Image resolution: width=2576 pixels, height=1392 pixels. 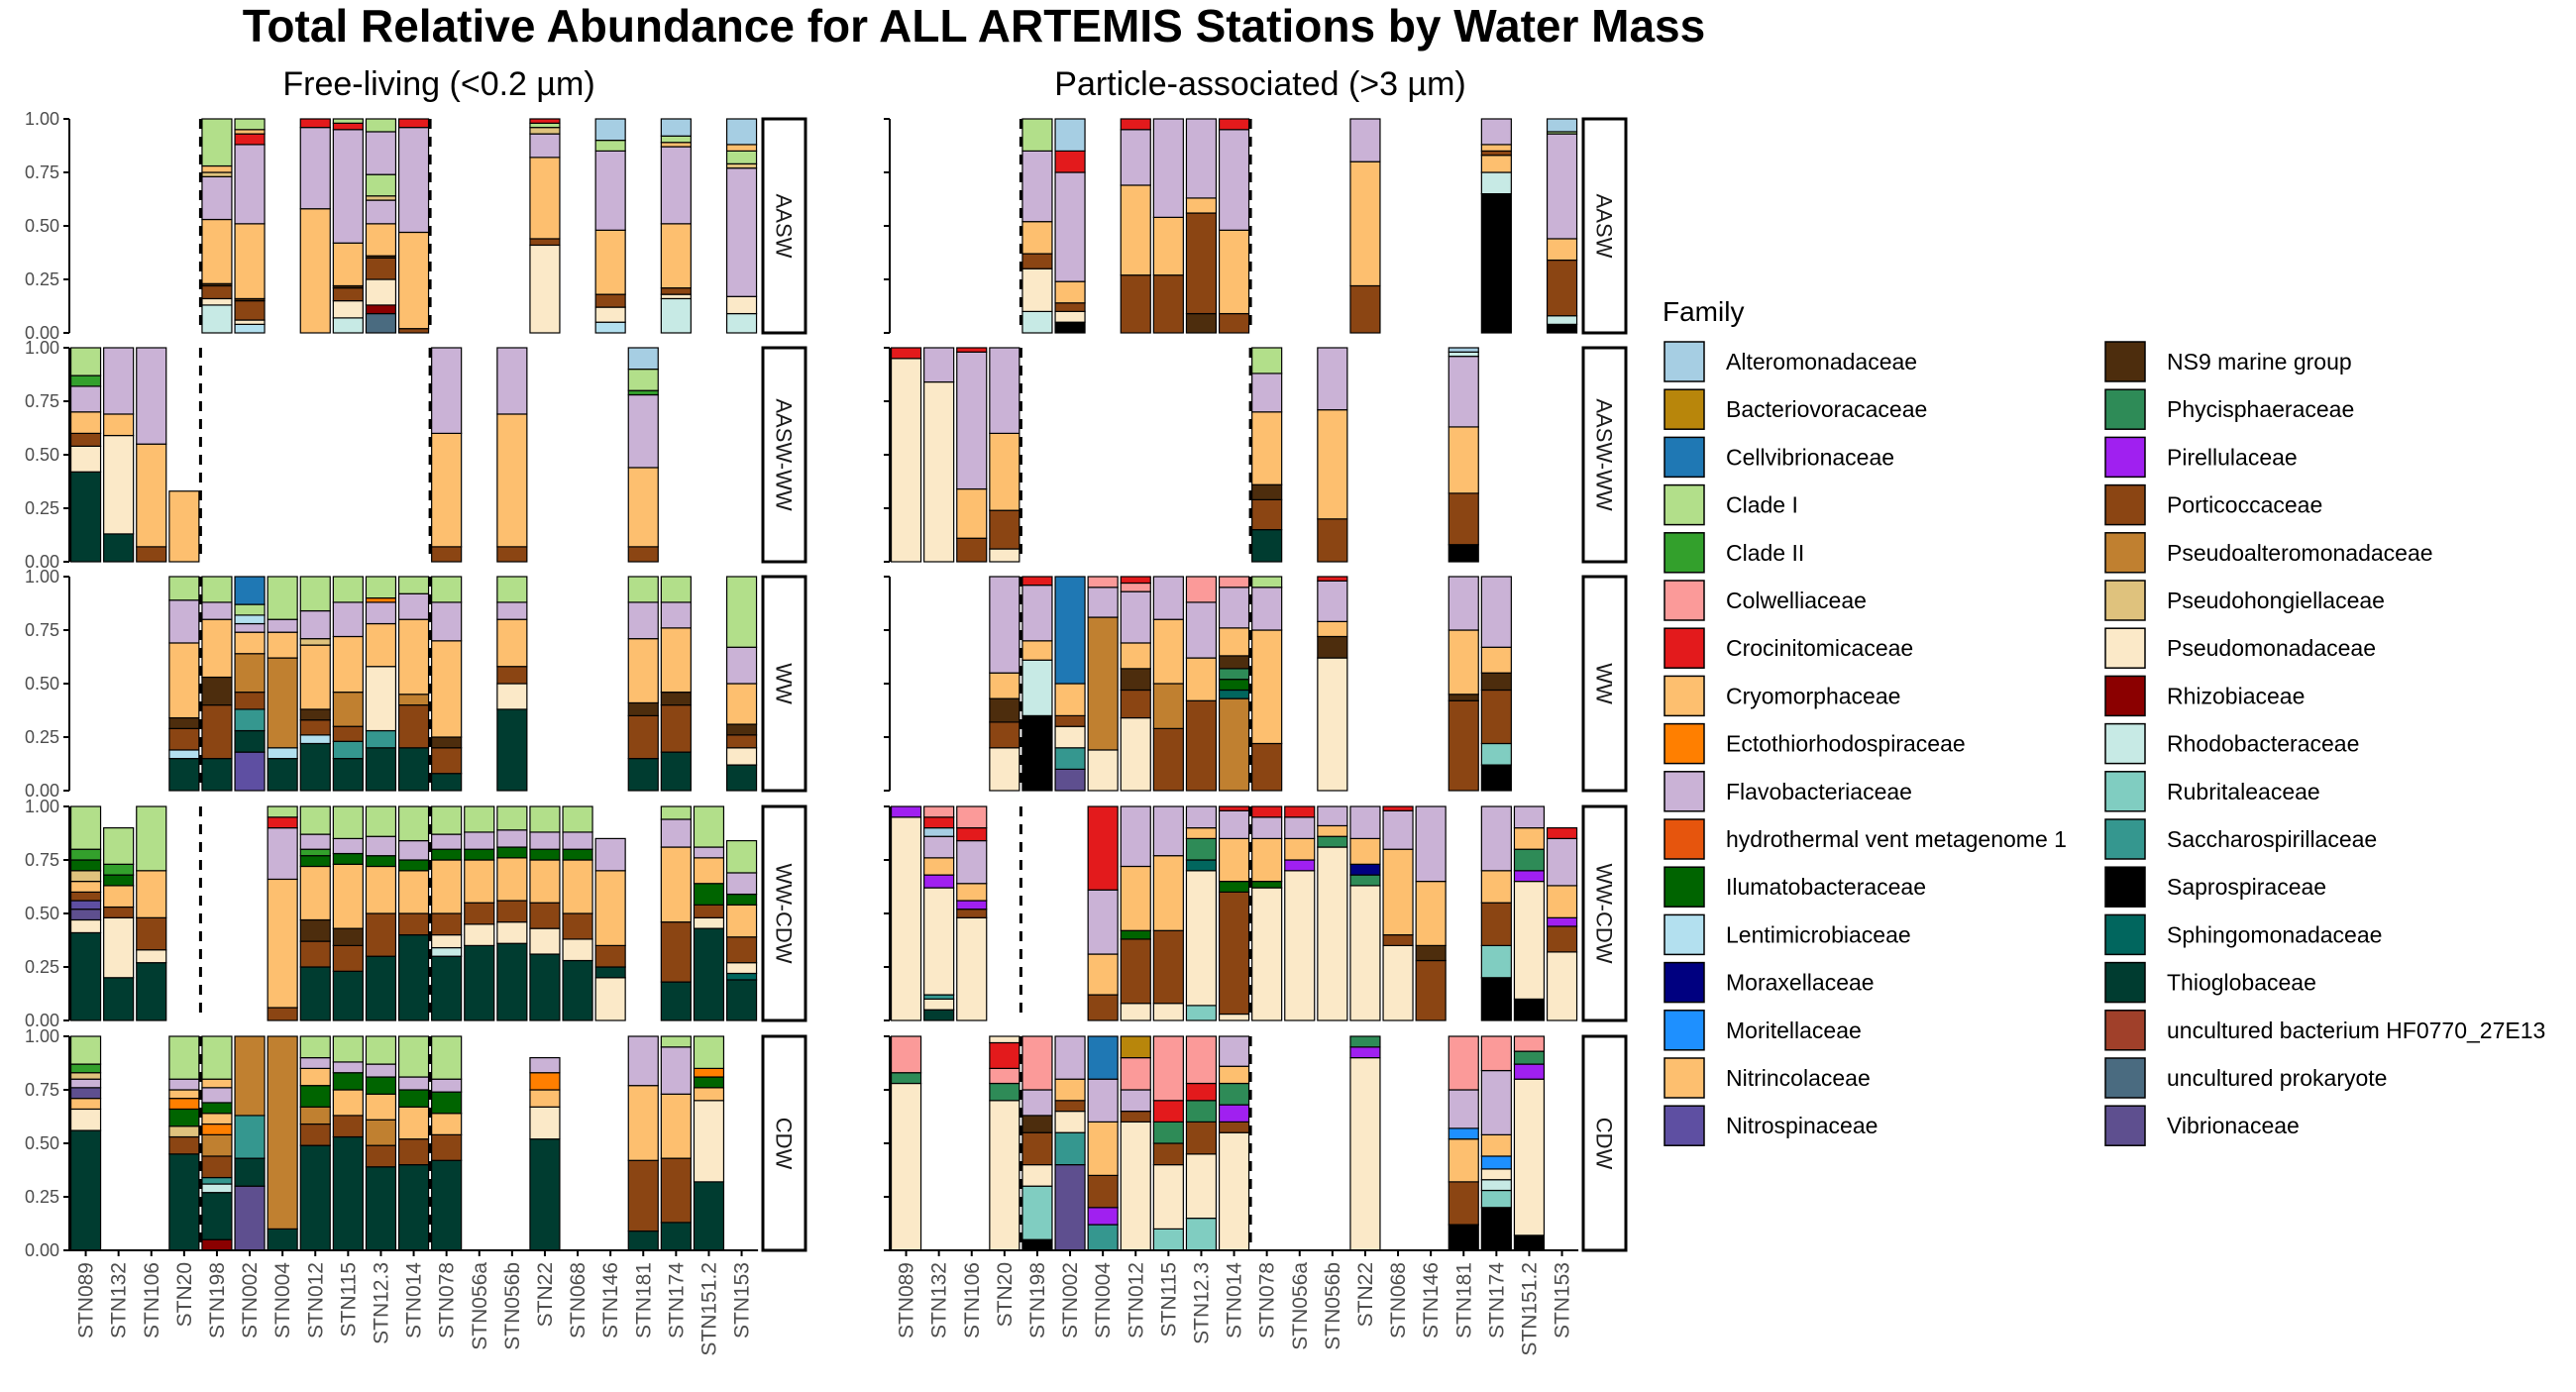 What do you see at coordinates (480, 1306) in the screenshot?
I see `x-tick-label-stn056a: STN056a` at bounding box center [480, 1306].